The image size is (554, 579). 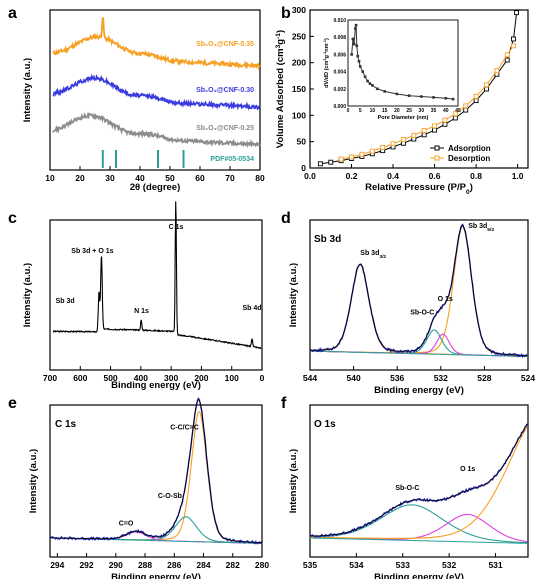 I want to click on sb3d-x-tick-label: 544, so click(x=310, y=378).